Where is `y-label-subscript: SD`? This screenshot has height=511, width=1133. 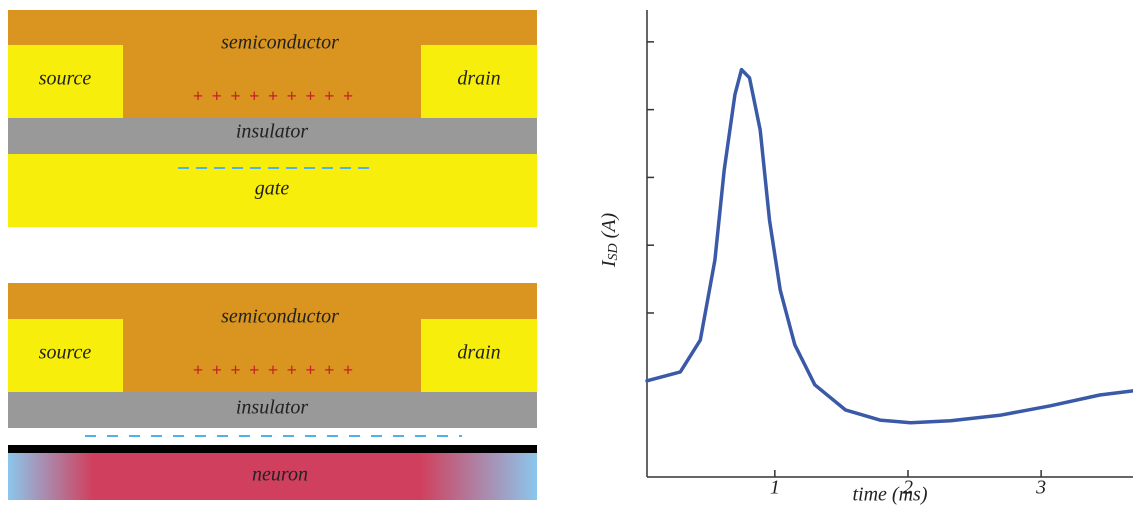
y-label-subscript: SD is located at coordinates (613, 251).